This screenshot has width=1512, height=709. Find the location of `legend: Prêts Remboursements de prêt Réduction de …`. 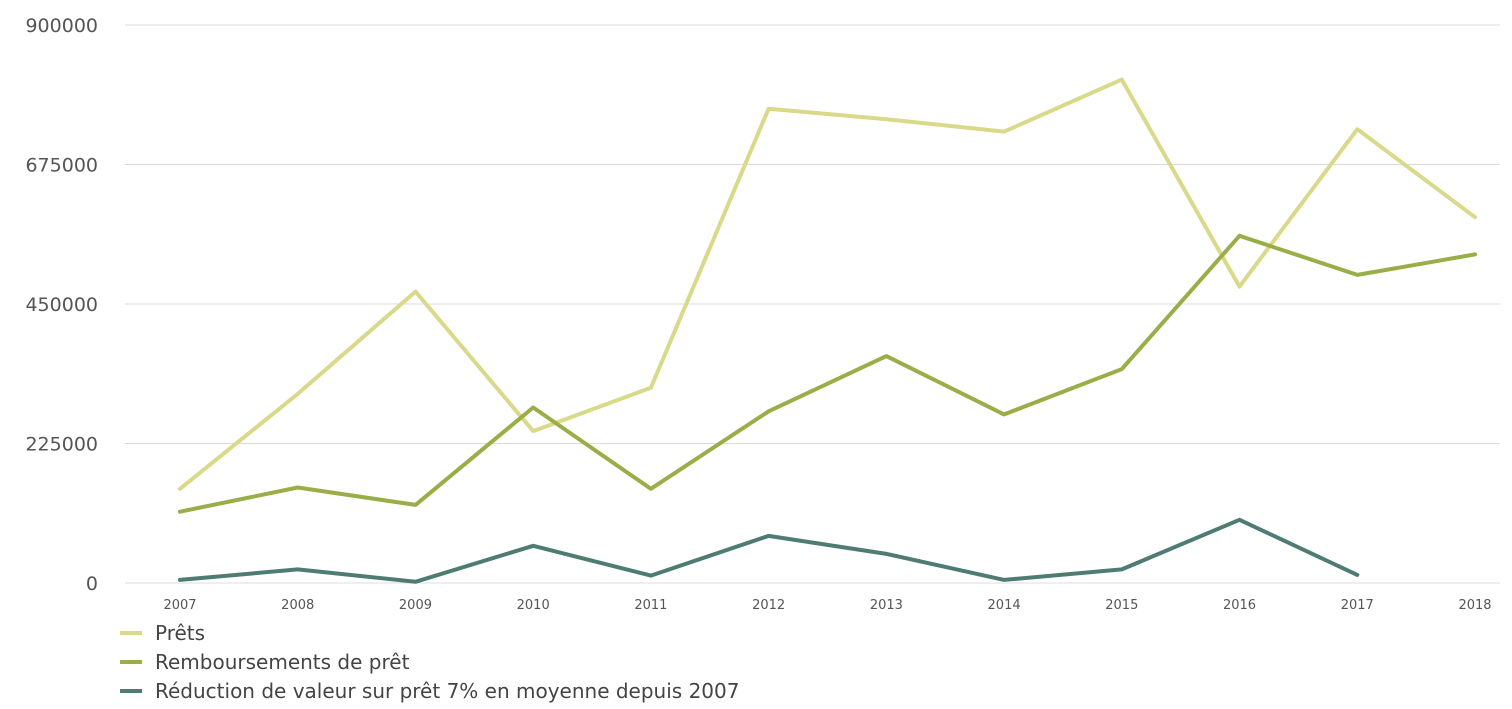

legend: Prêts Remboursements de prêt Réduction de … is located at coordinates (429, 662).